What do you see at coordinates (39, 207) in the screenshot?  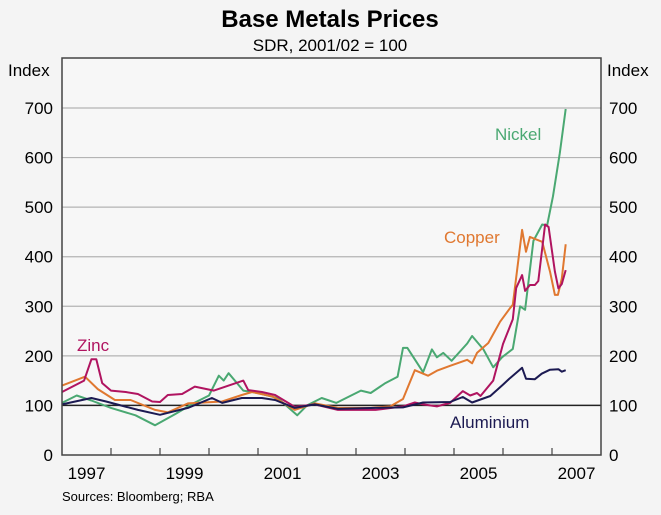 I see `y-tick-label-left: 500` at bounding box center [39, 207].